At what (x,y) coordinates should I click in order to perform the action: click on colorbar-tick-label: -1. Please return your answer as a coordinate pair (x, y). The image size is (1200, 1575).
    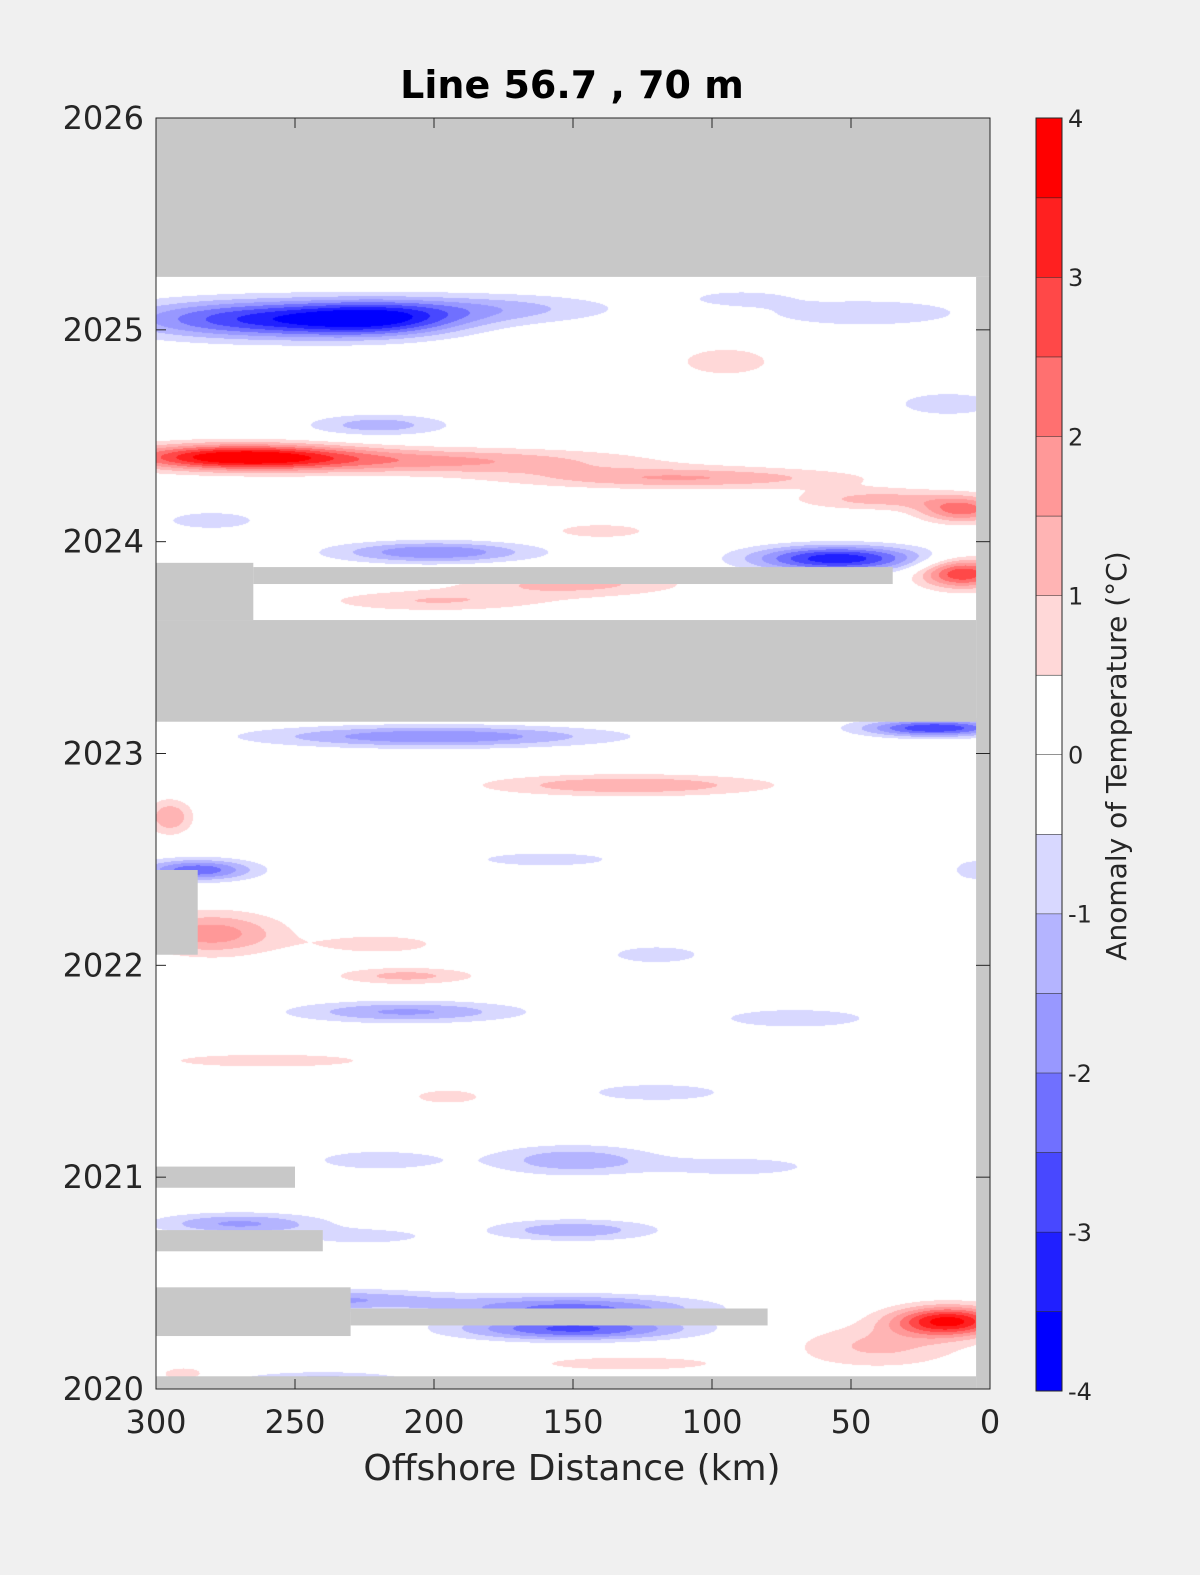
    Looking at the image, I should click on (1080, 915).